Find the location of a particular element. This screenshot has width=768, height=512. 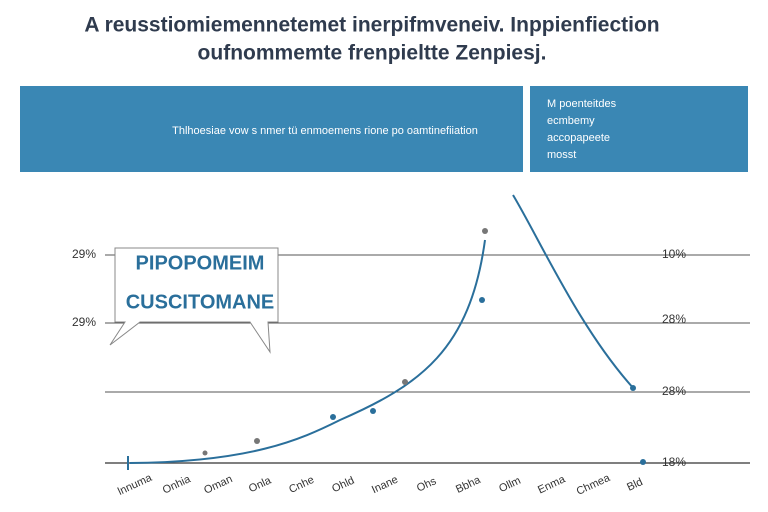

side-box is located at coordinates (639, 129).